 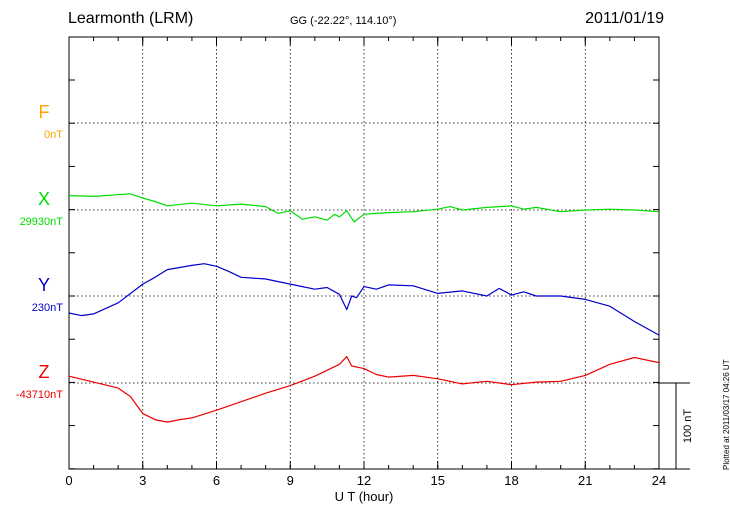 What do you see at coordinates (42, 222) in the screenshot?
I see `series-baseline-x: 29930nT` at bounding box center [42, 222].